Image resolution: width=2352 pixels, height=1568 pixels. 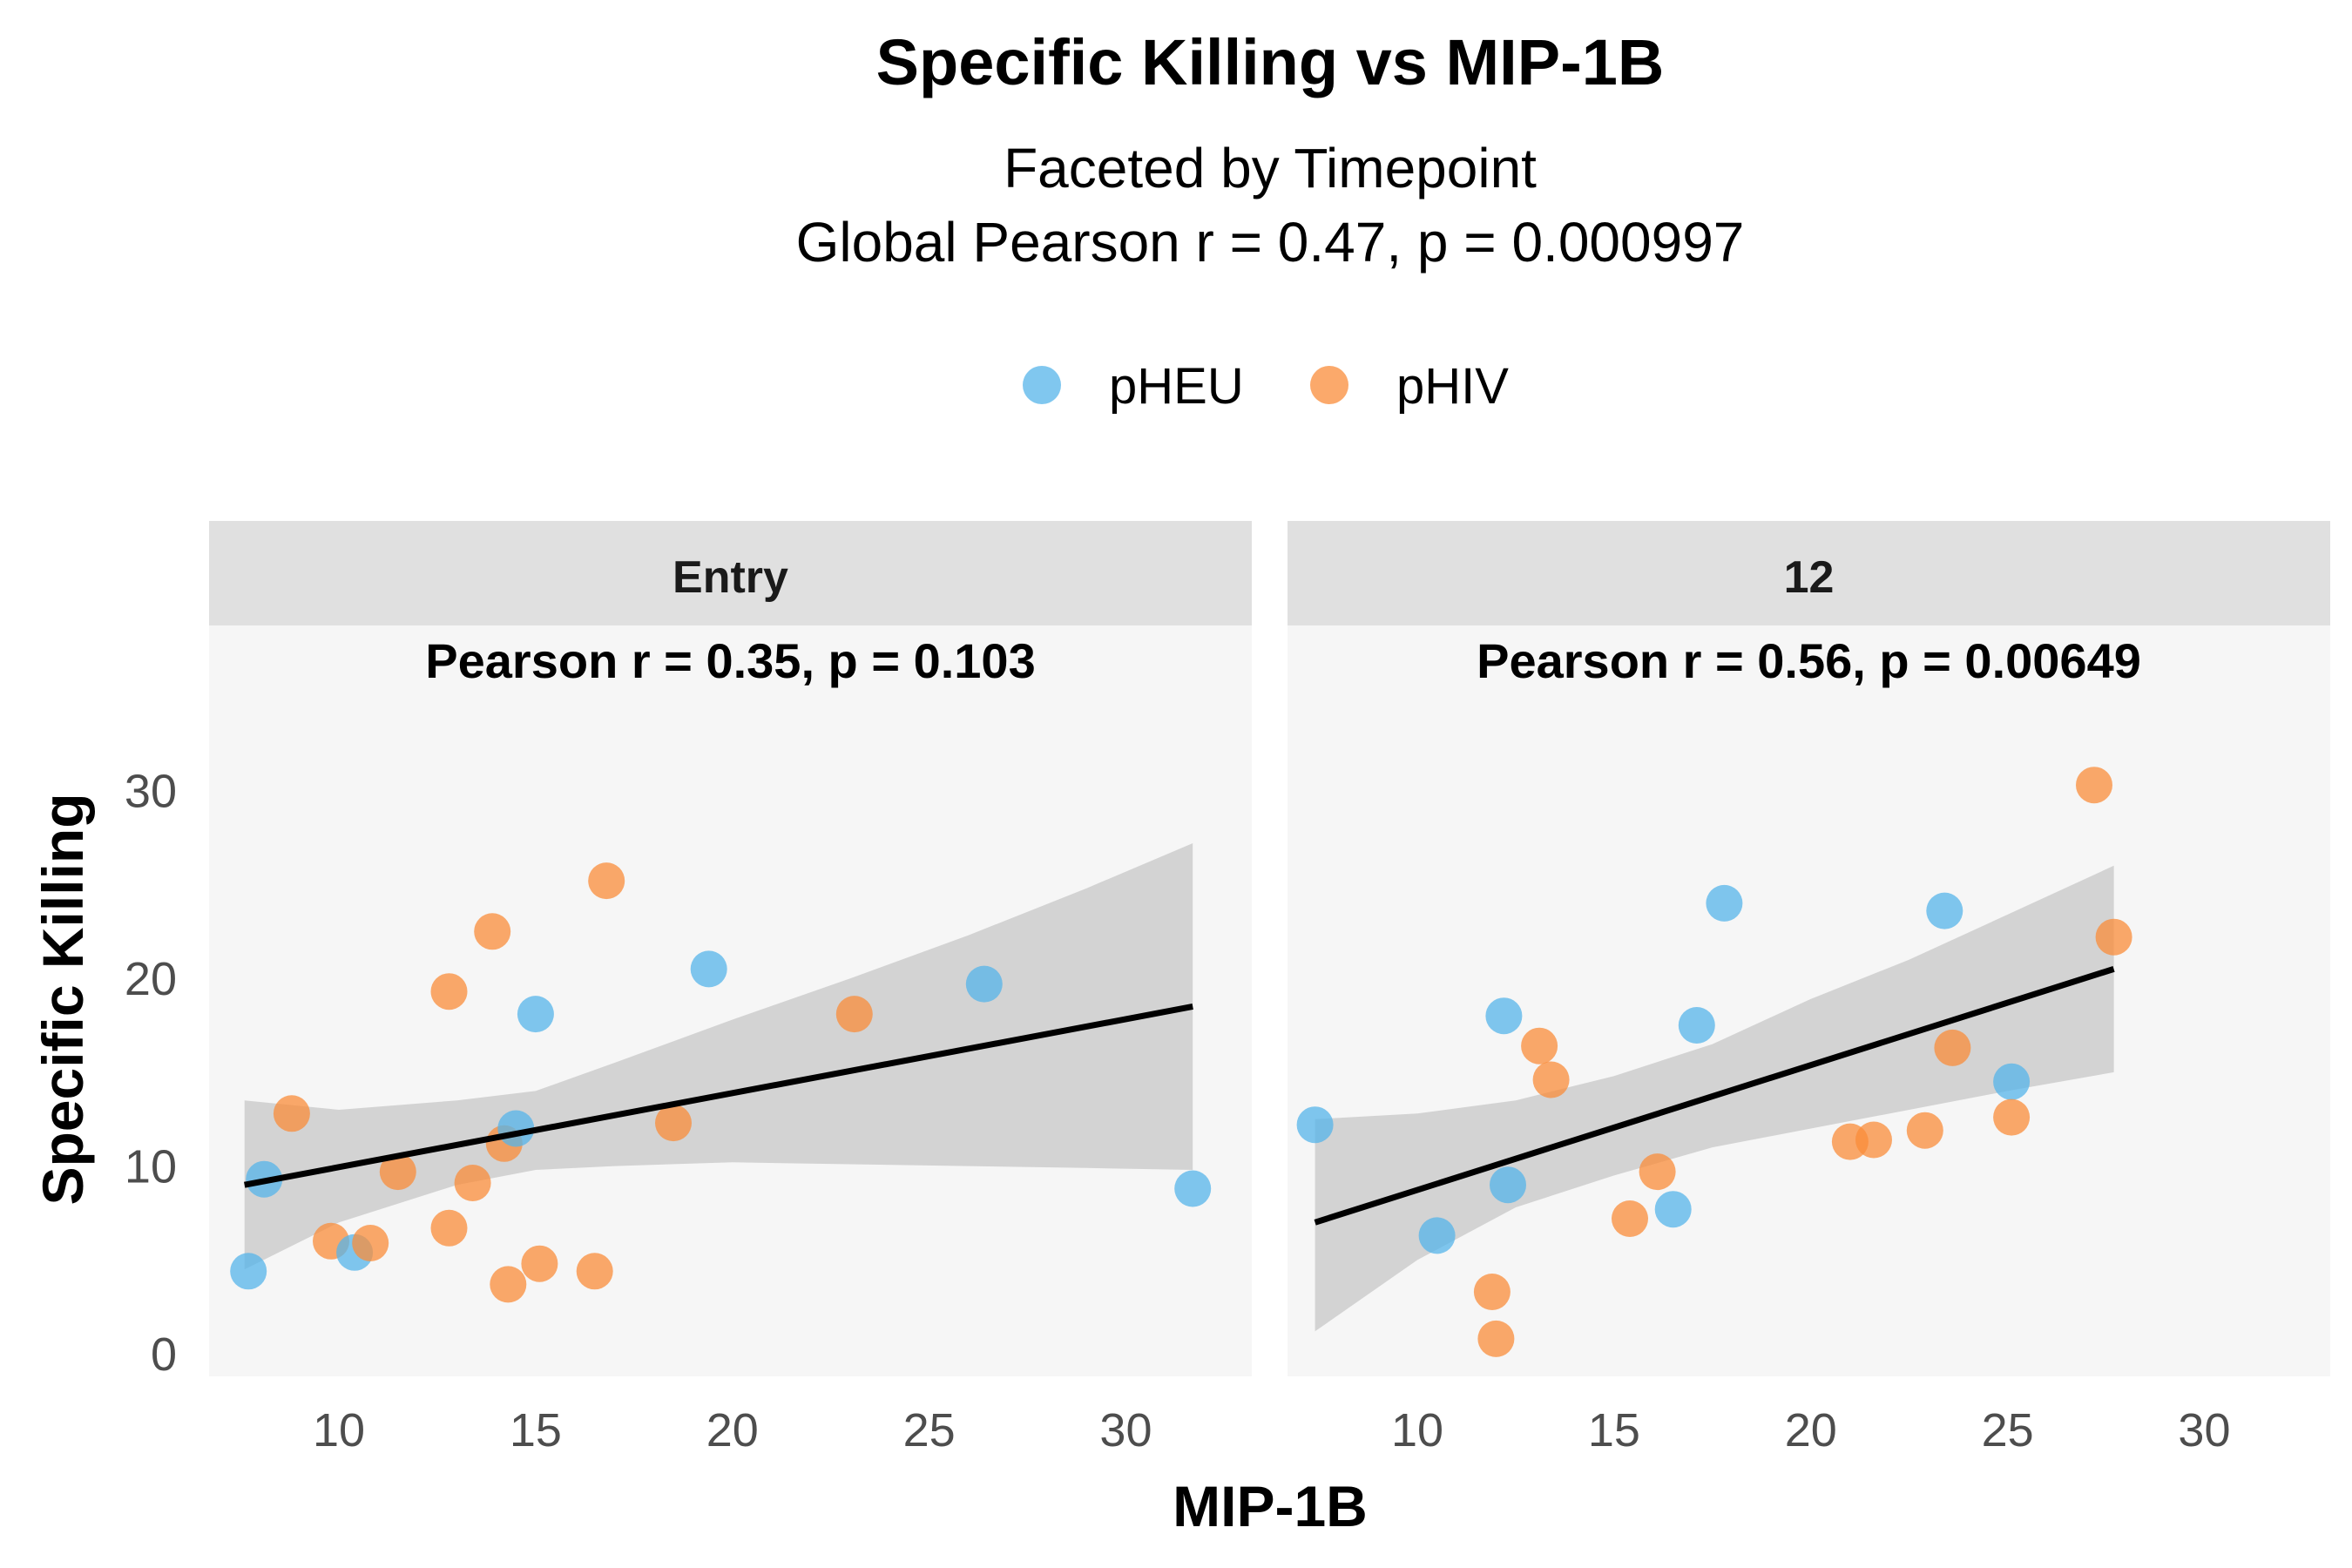 What do you see at coordinates (164, 1354) in the screenshot?
I see `y-tick-label: 0` at bounding box center [164, 1354].